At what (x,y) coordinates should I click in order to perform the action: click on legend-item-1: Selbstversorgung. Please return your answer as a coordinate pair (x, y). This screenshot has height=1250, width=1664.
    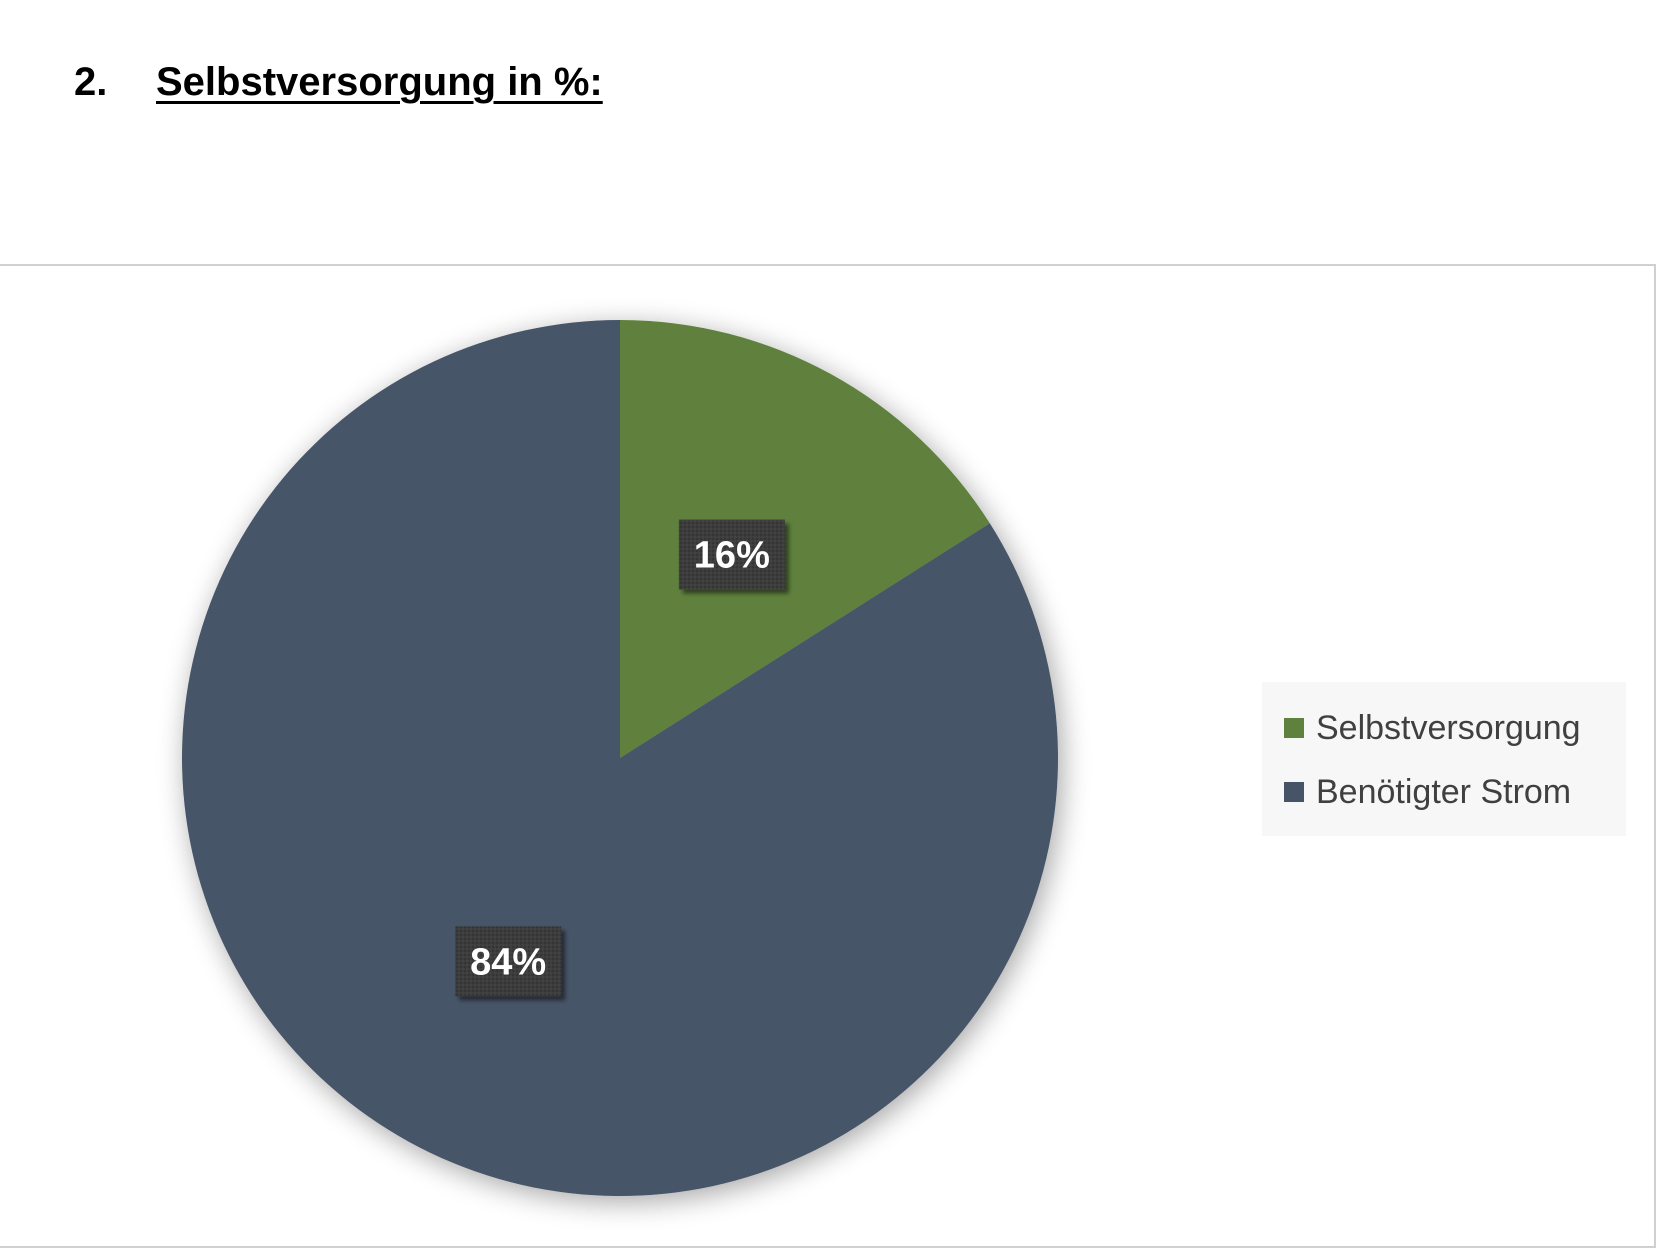
    Looking at the image, I should click on (1455, 728).